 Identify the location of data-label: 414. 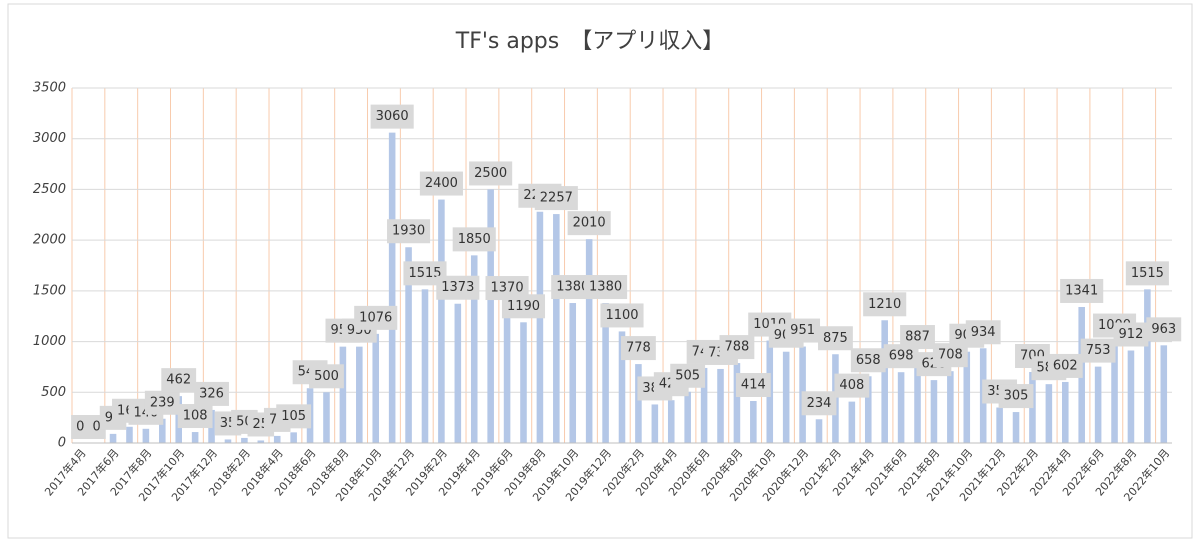
(753, 385).